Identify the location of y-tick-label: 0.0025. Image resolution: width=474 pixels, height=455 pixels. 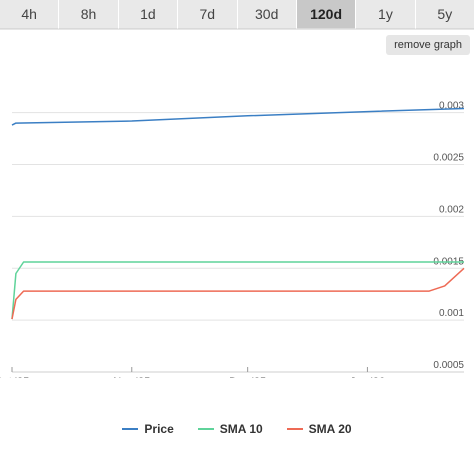
(448, 158).